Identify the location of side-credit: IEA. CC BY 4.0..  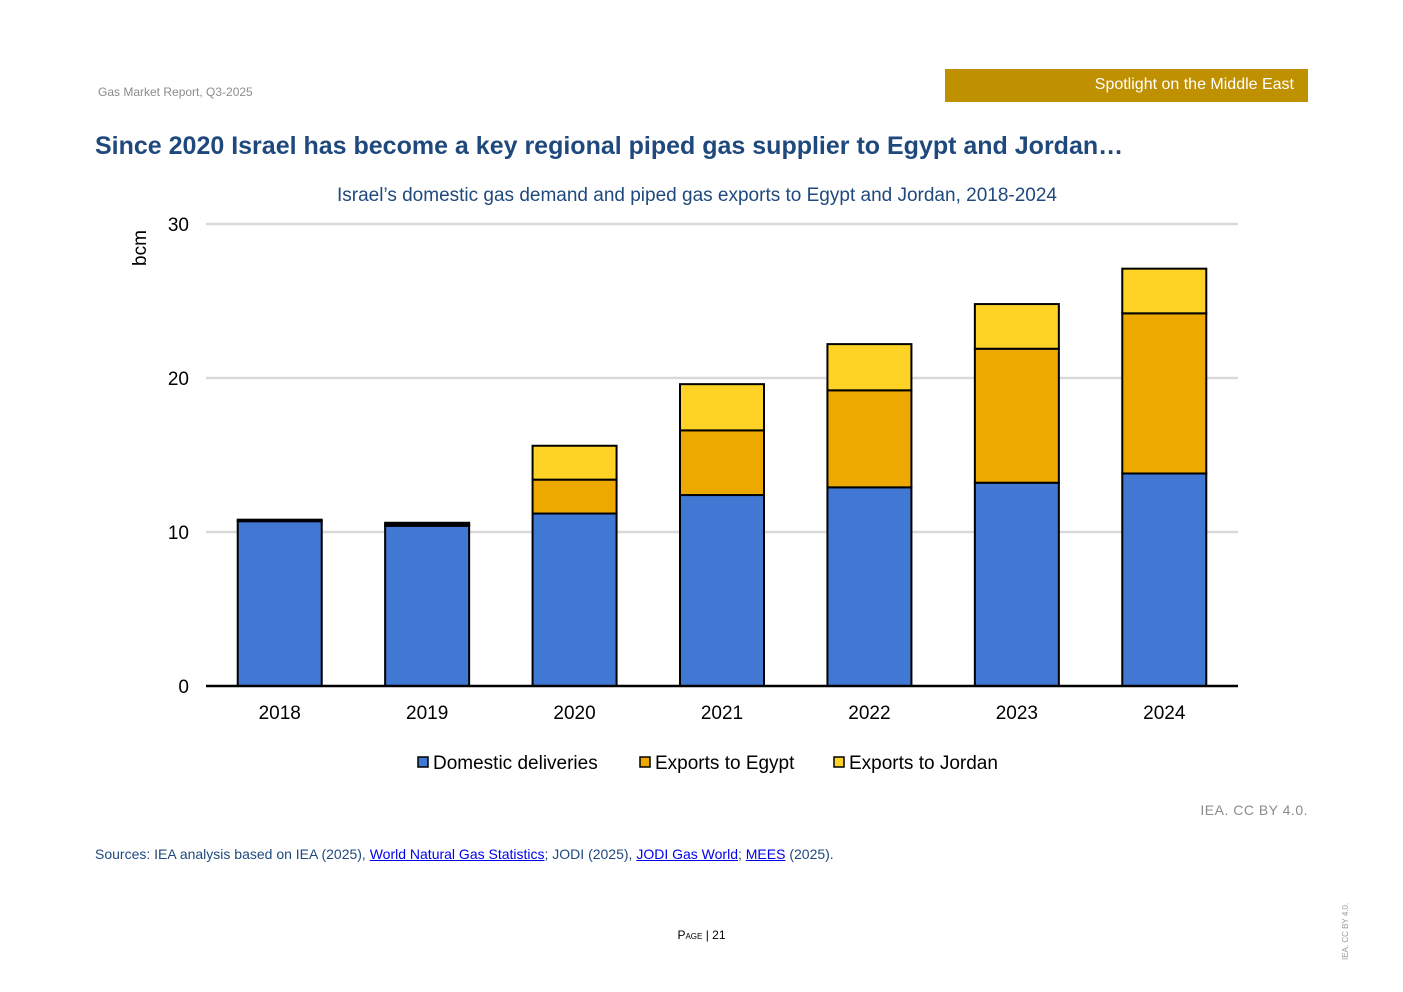
(1345, 931).